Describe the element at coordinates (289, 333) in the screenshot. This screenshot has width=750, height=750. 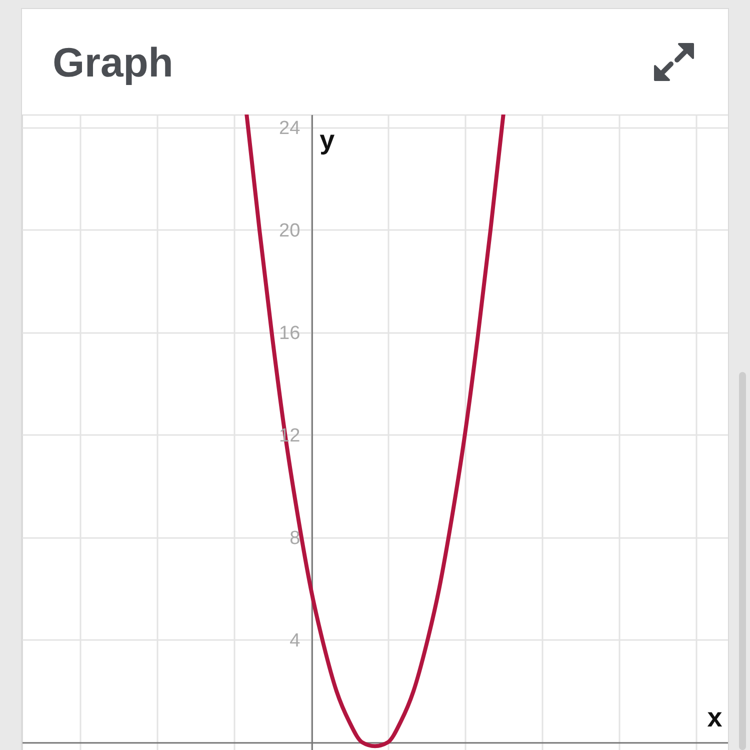
I see `y-tick-label: 16` at that location.